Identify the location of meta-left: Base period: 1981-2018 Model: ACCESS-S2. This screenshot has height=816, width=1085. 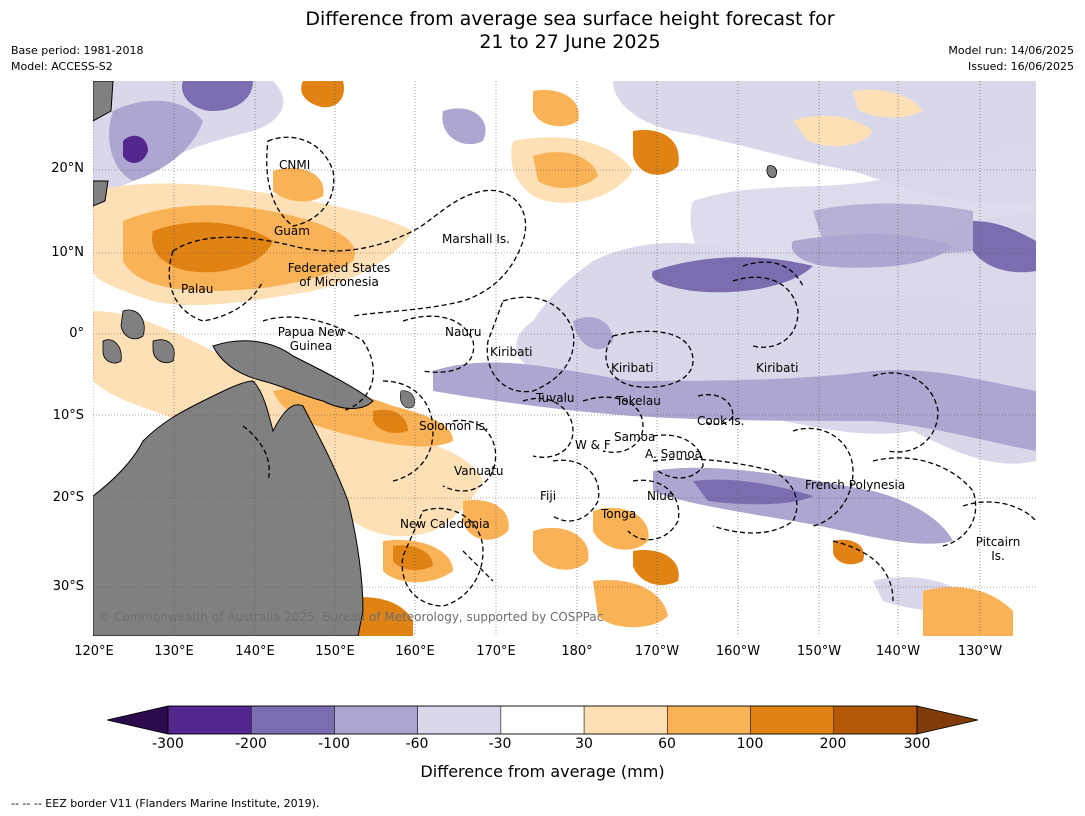
(77, 59).